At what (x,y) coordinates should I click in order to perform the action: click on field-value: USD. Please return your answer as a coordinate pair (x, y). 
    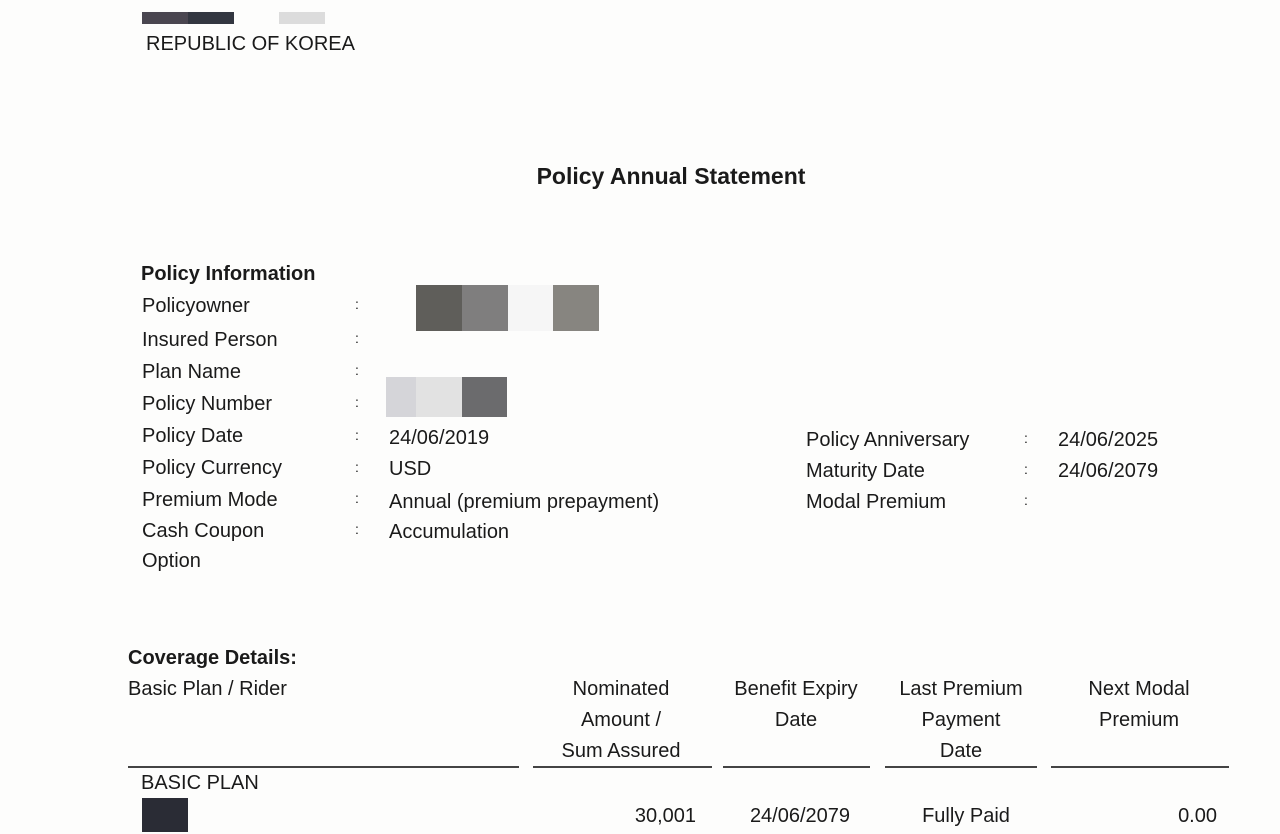
    Looking at the image, I should click on (410, 469).